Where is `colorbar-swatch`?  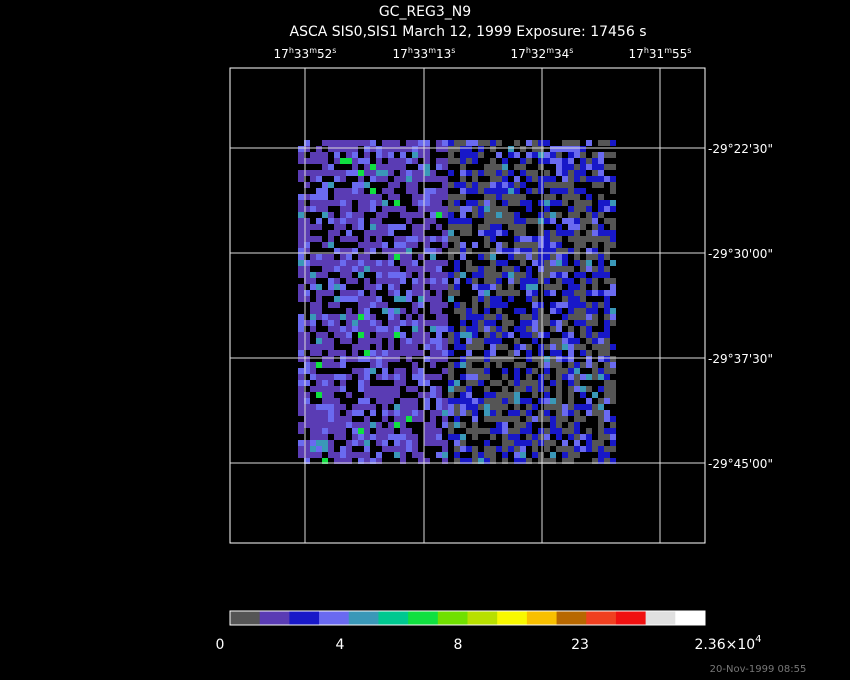 colorbar-swatch is located at coordinates (423, 618).